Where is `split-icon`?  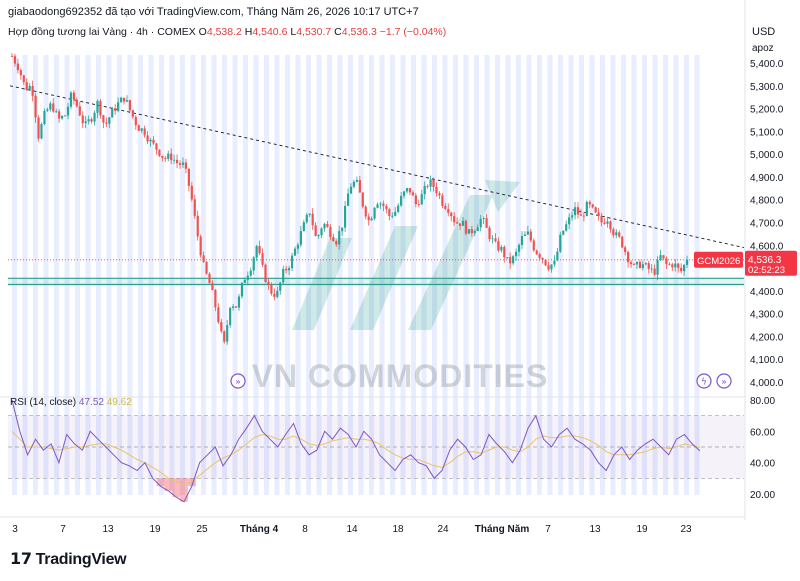 split-icon is located at coordinates (704, 381).